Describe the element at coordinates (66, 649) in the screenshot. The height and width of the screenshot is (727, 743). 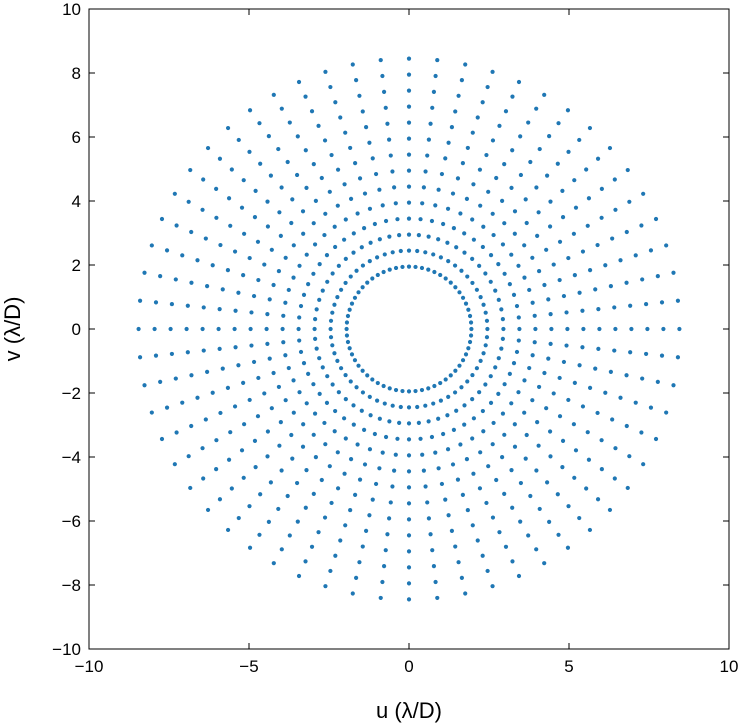
I see `y-tick-label: −10` at that location.